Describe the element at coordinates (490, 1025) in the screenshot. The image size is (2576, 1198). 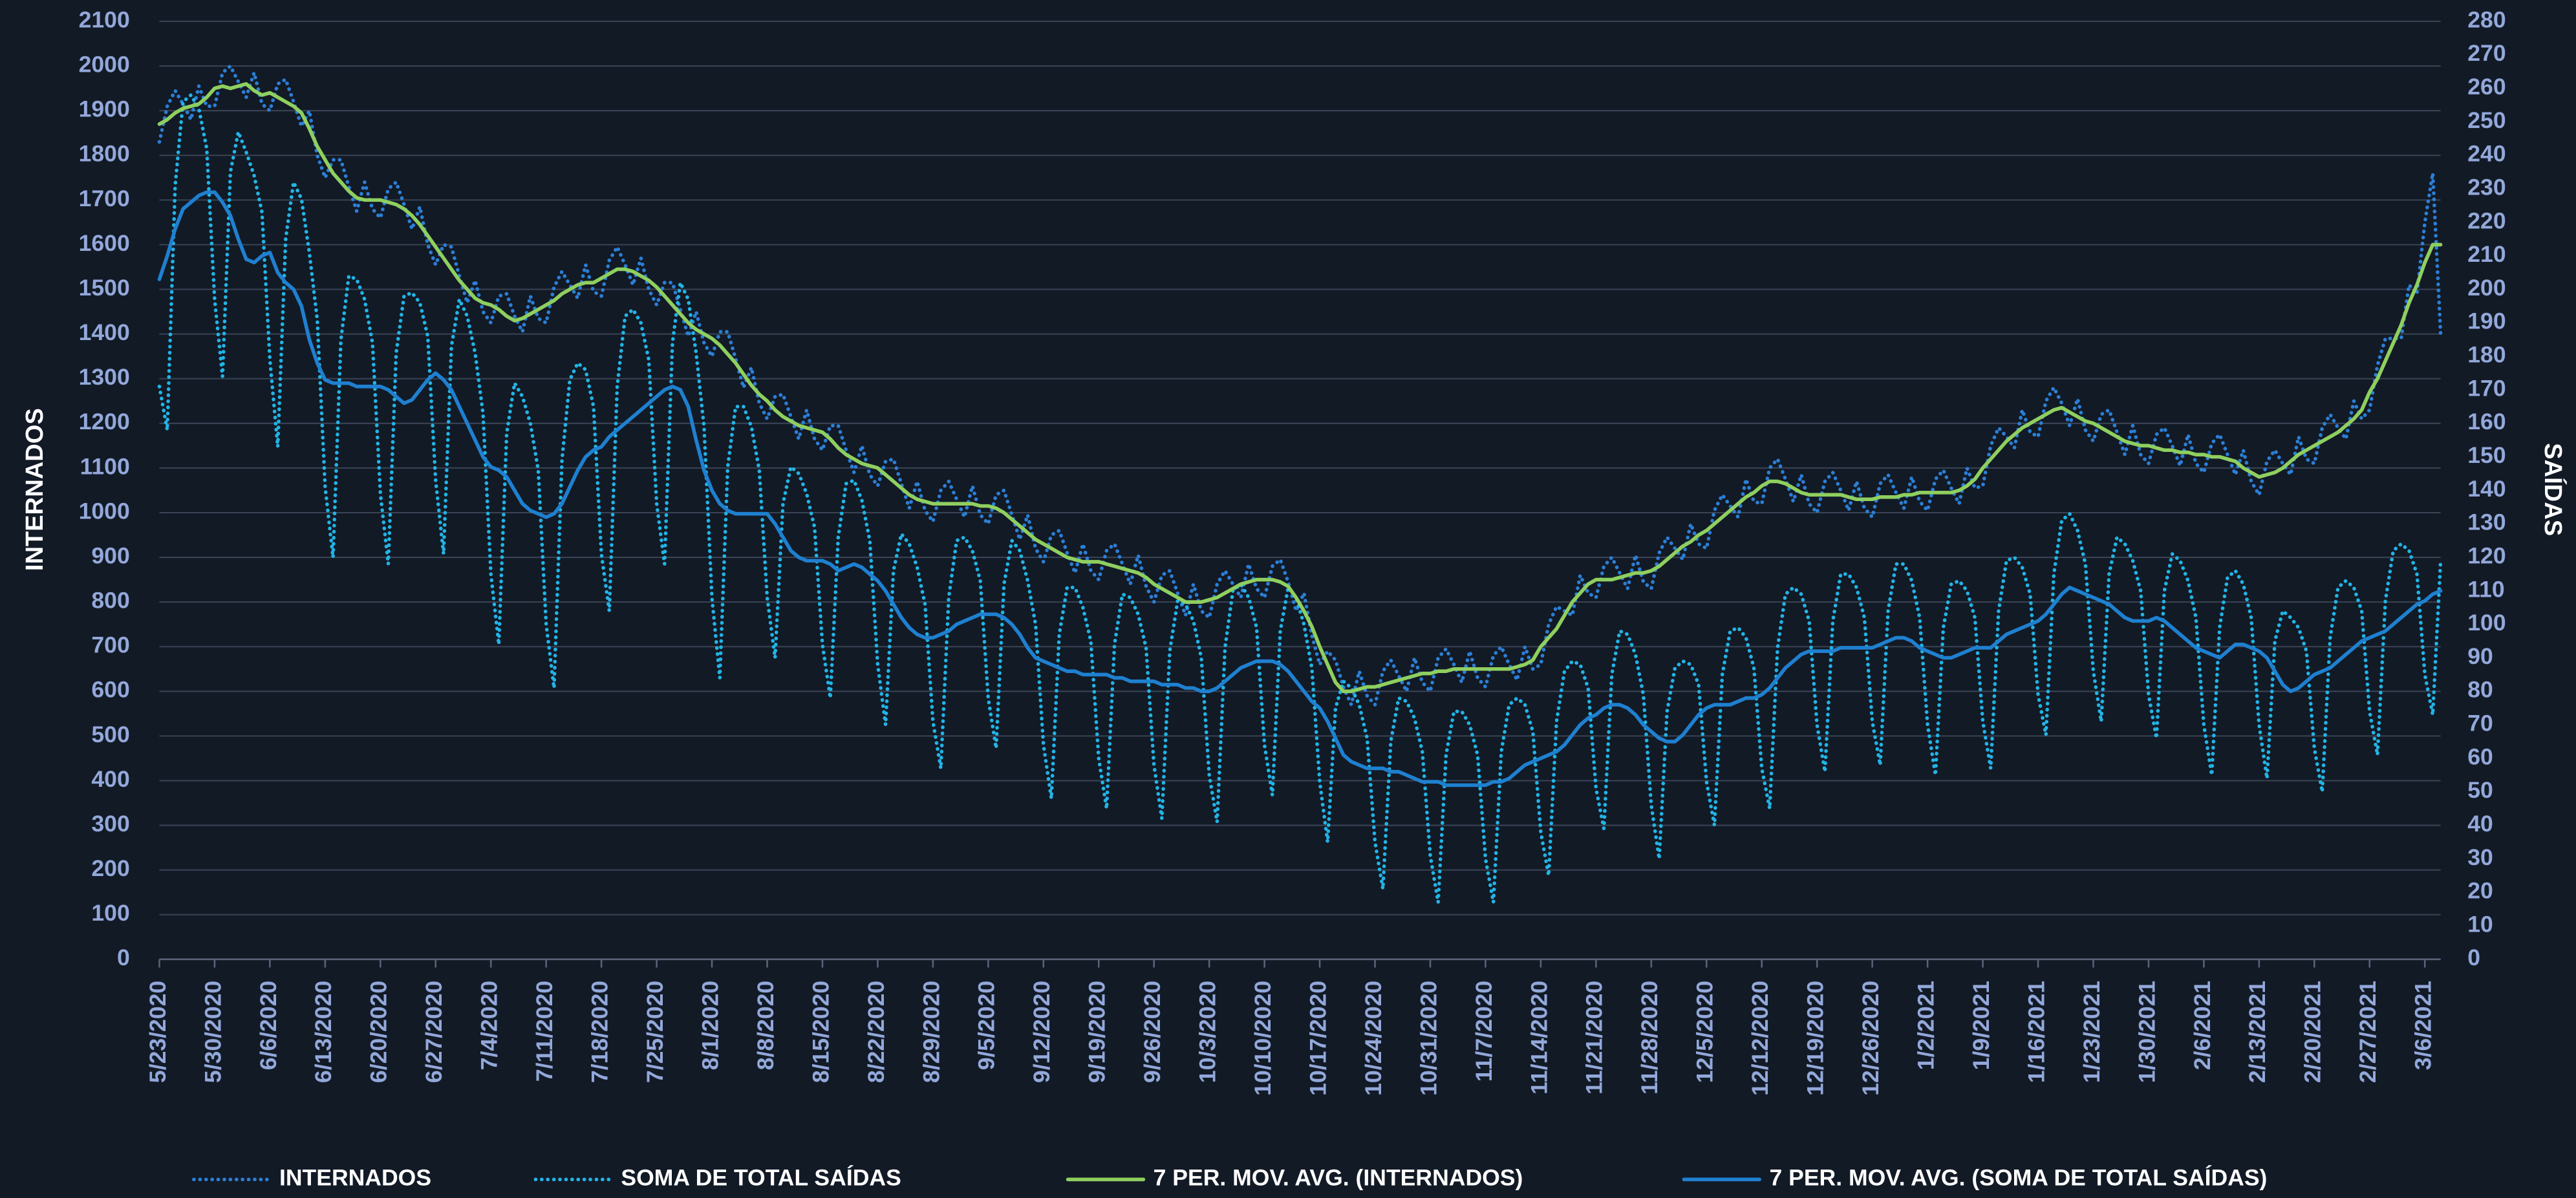
I see `x-tick-label: 7/4/2020` at that location.